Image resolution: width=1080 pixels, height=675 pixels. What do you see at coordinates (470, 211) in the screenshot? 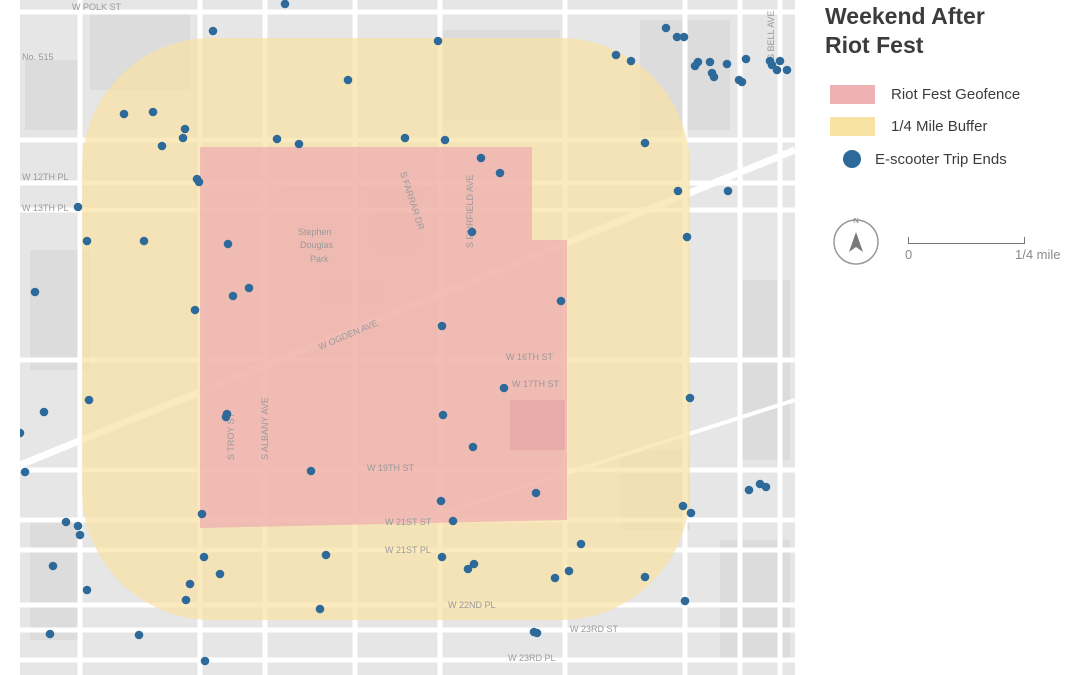
I see `label-fairfield: S FAIRFIELD AVE` at bounding box center [470, 211].